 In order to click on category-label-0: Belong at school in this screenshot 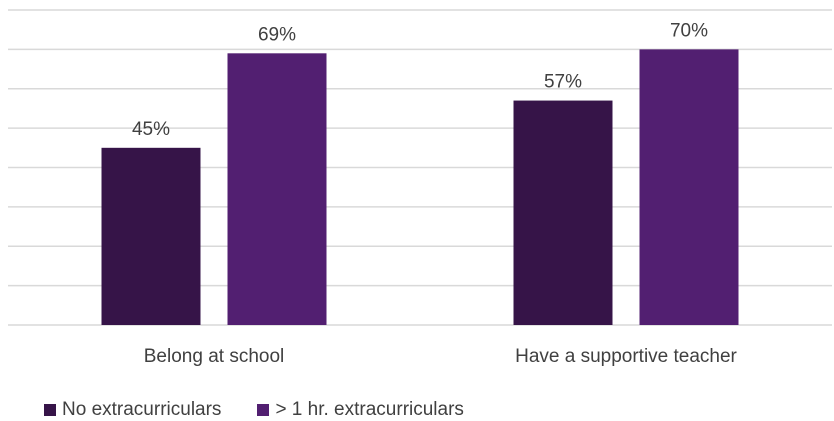, I will do `click(214, 356)`.